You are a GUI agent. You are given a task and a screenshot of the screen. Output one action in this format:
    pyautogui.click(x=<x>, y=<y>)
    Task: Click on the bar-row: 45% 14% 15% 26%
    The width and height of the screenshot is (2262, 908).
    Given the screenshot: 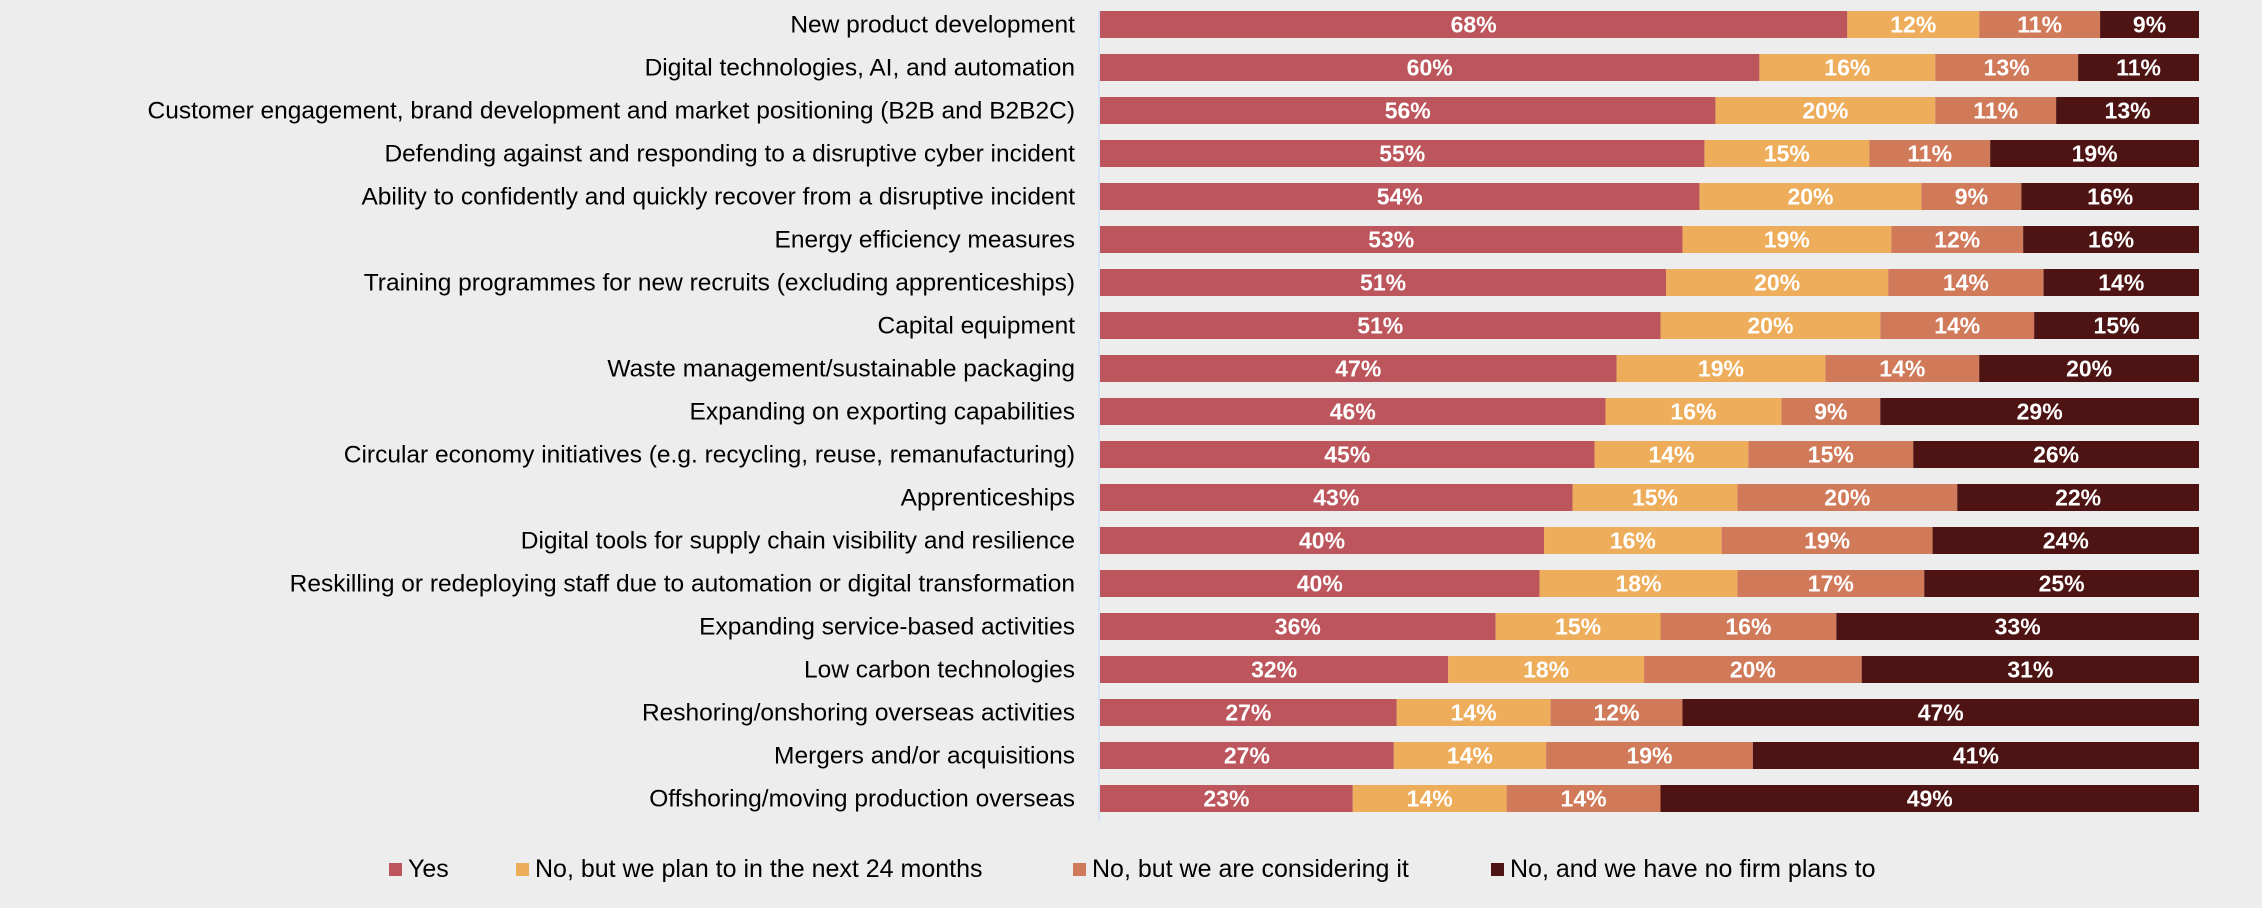 What is the action you would take?
    pyautogui.click(x=1649, y=454)
    